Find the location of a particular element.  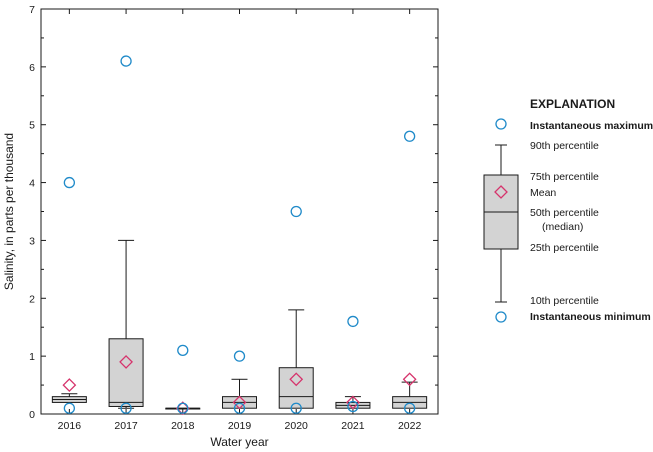

legend-min-label: Instantaneous minimum is located at coordinates (590, 317).